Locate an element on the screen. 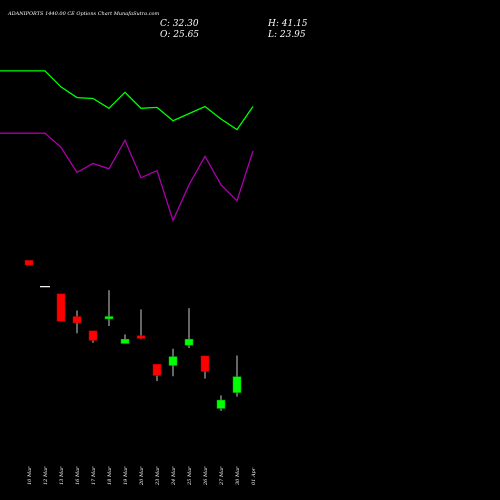  close-value: C: 32.30 is located at coordinates (179, 24).